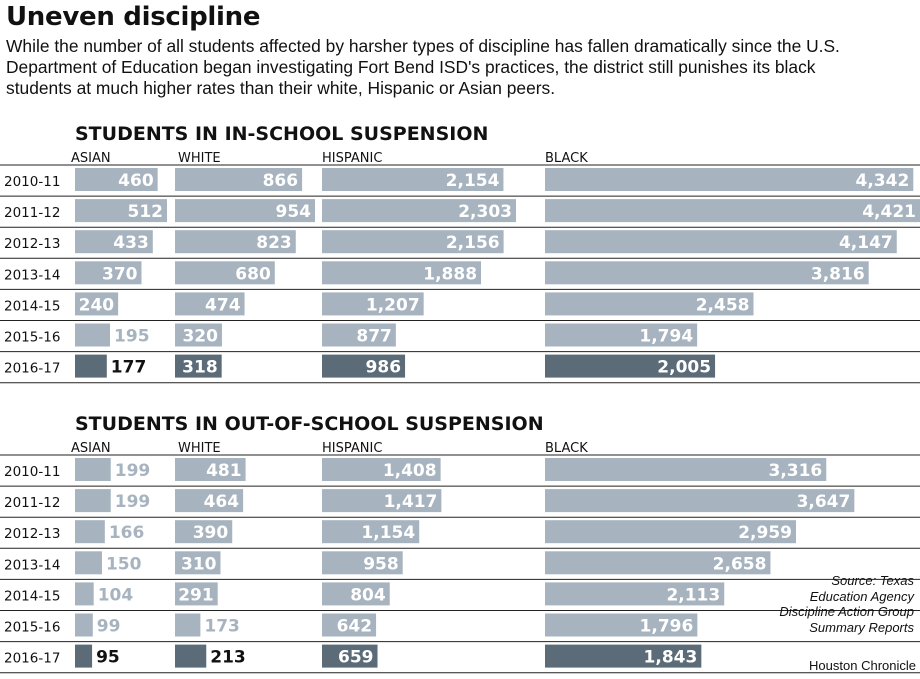 This screenshot has width=920, height=679. What do you see at coordinates (889, 212) in the screenshot?
I see `value-label: 4,421` at bounding box center [889, 212].